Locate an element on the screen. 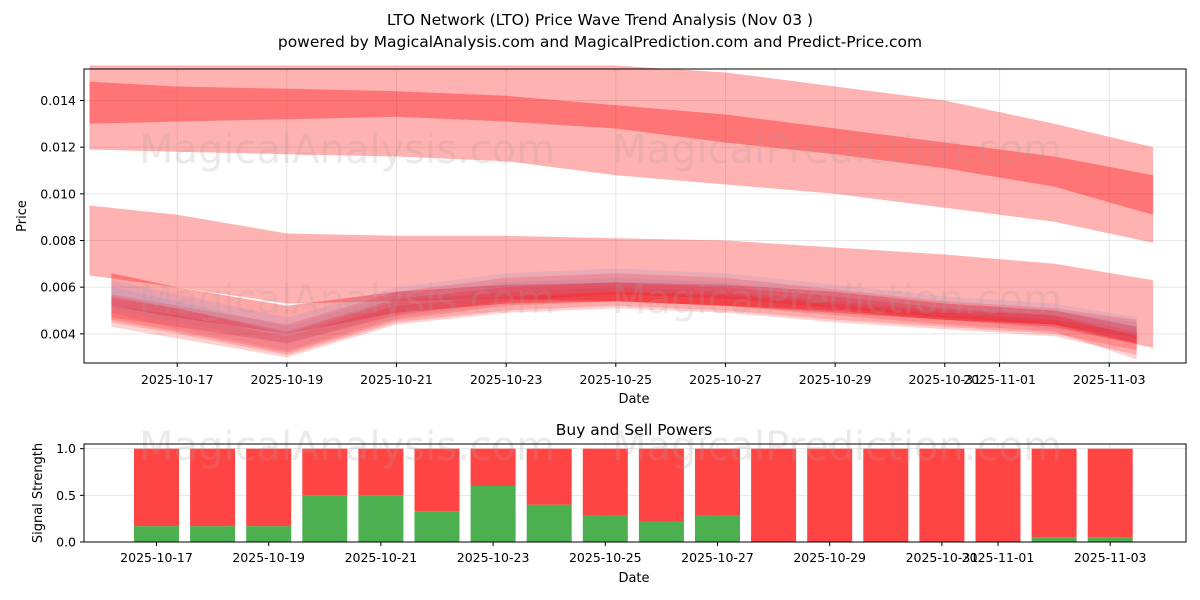  y-tick-label: 0.5 is located at coordinates (66, 495).